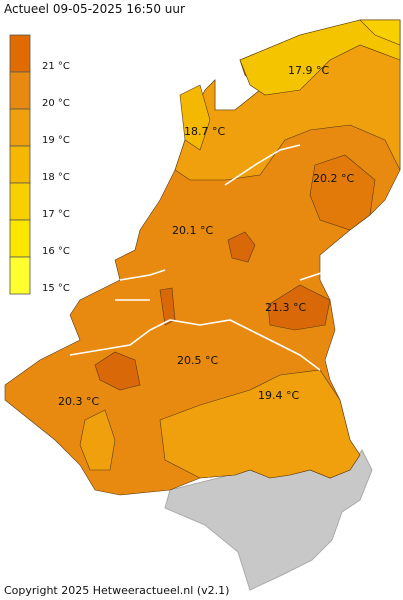  Describe the element at coordinates (56, 140) in the screenshot. I see `legend-label: 19 °C` at that location.